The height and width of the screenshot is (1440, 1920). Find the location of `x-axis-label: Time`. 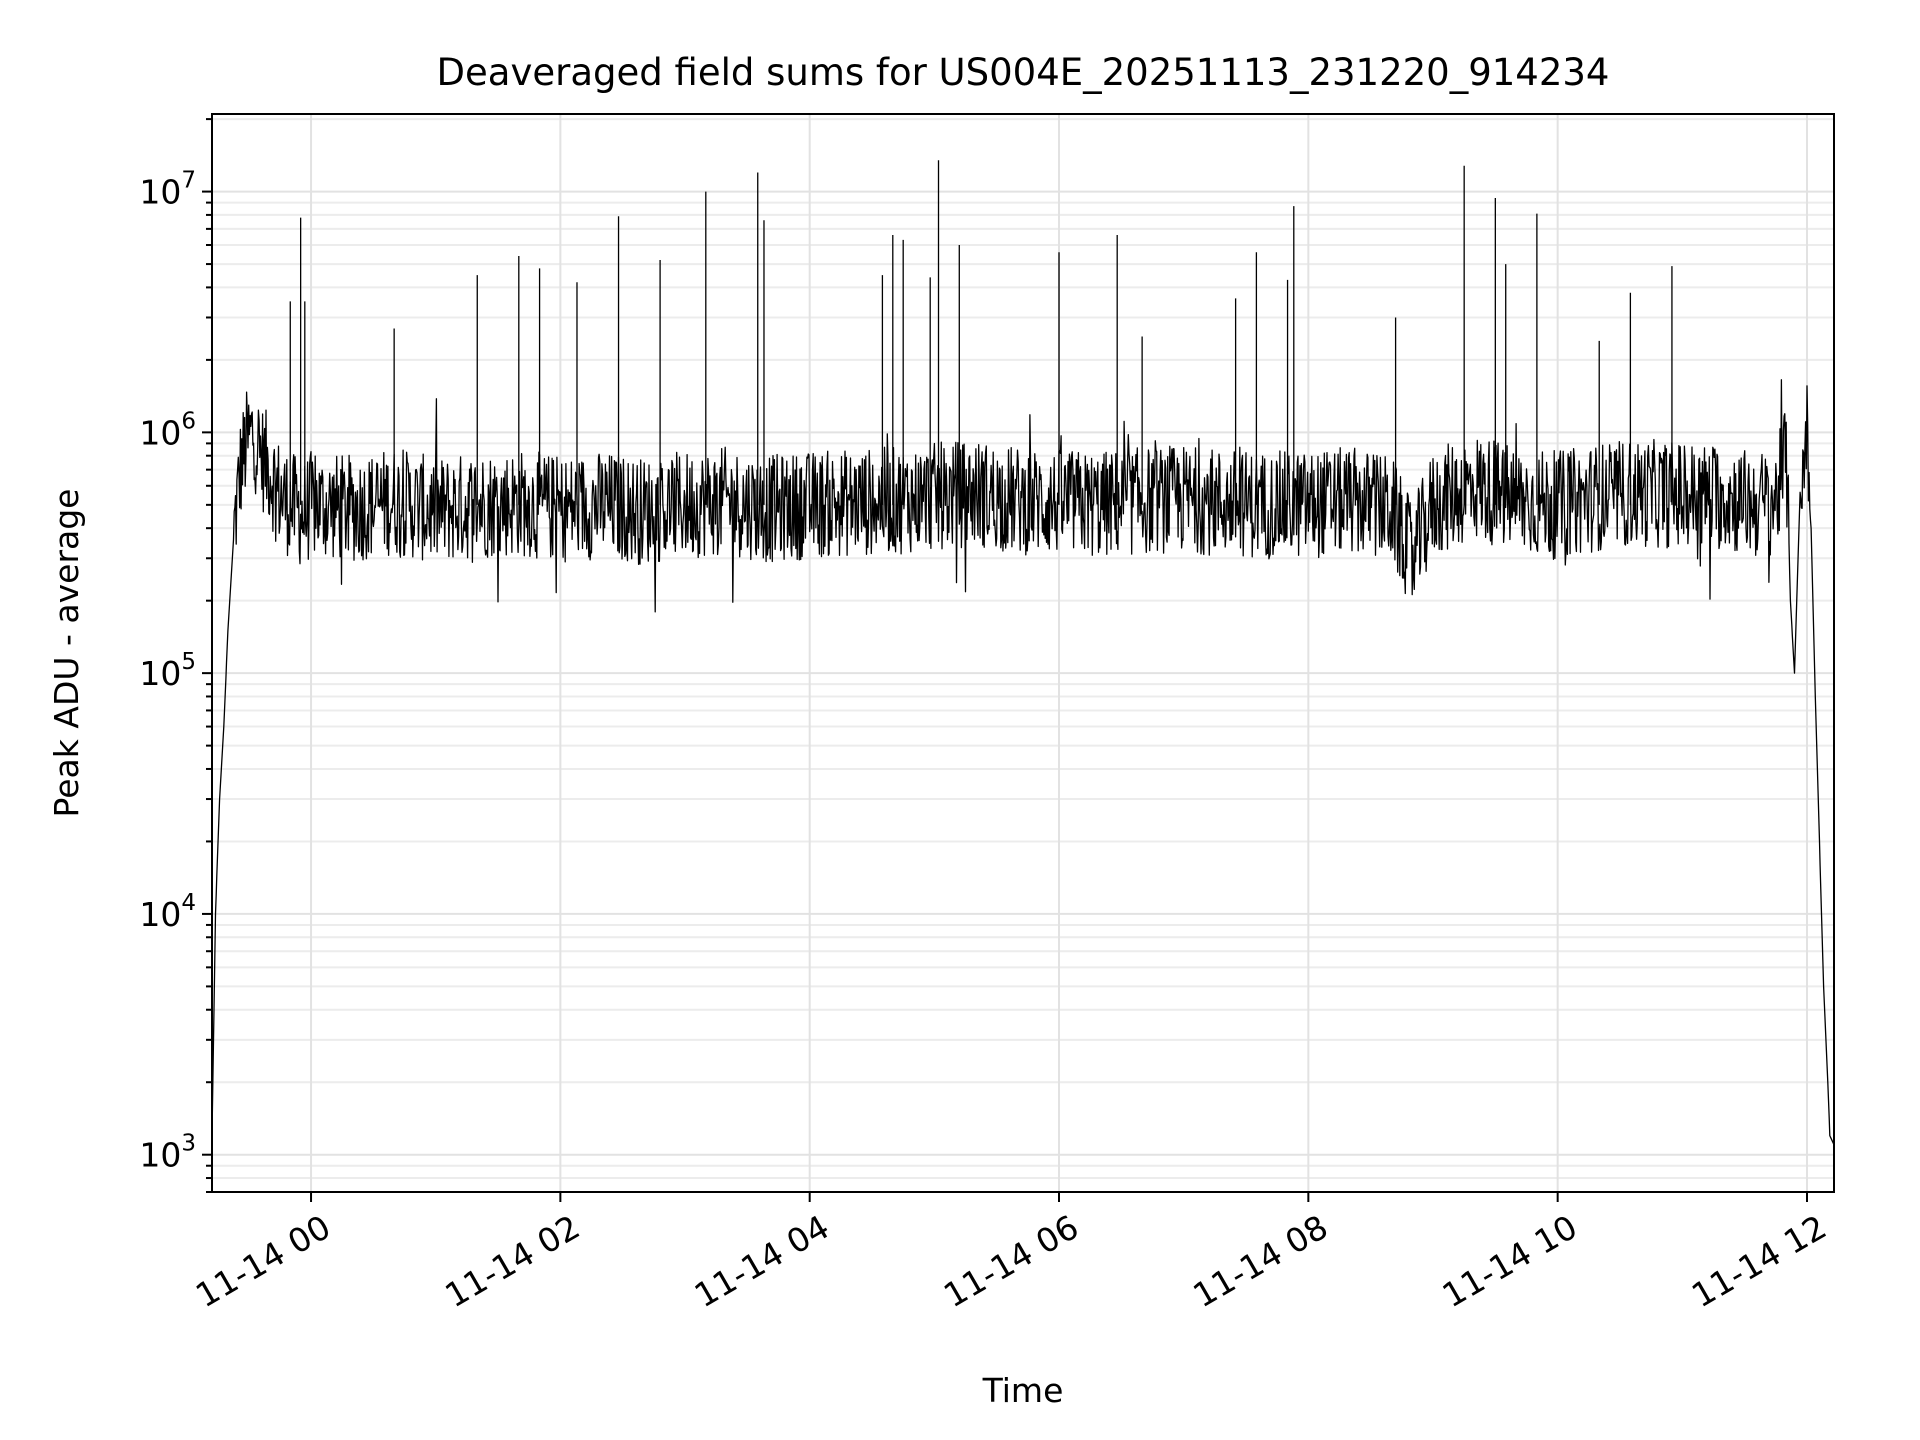

x-axis-label: Time is located at coordinates (1023, 1390).